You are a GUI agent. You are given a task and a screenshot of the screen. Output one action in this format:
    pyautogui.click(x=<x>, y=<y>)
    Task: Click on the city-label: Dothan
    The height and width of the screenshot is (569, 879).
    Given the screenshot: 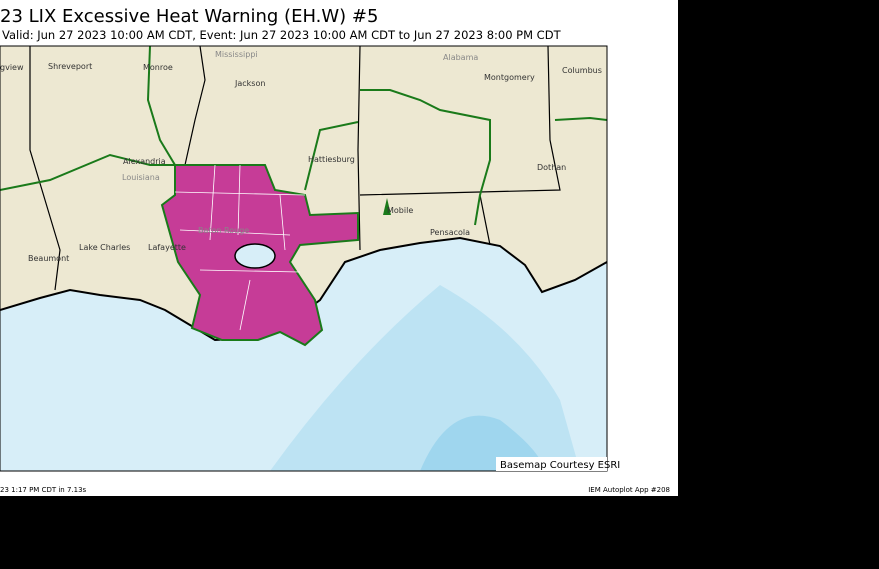 What is the action you would take?
    pyautogui.click(x=551, y=167)
    